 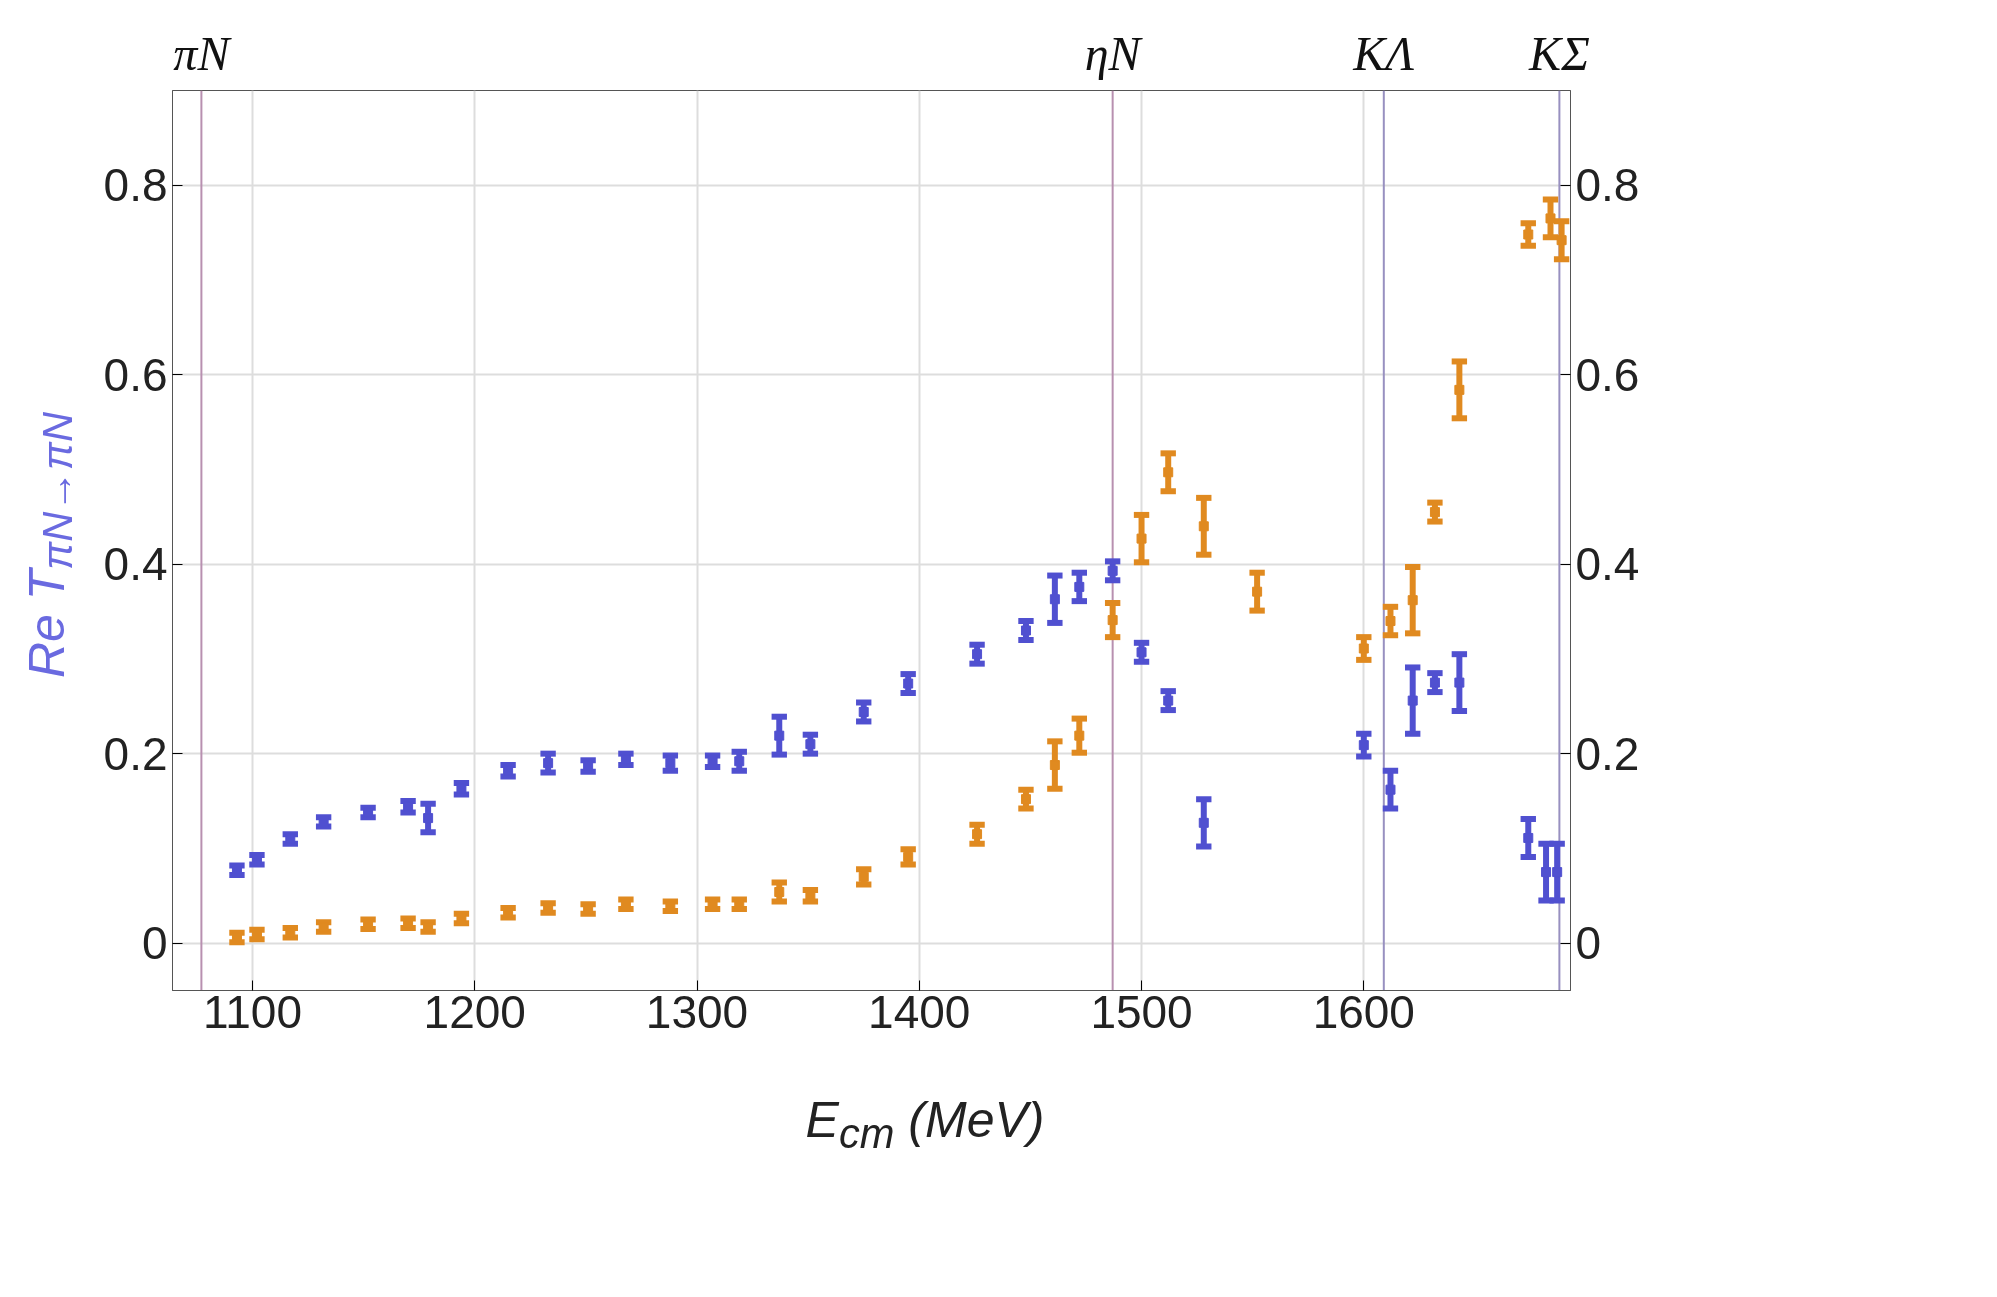 I want to click on y-tick-label: 0, so click(x=154, y=943).